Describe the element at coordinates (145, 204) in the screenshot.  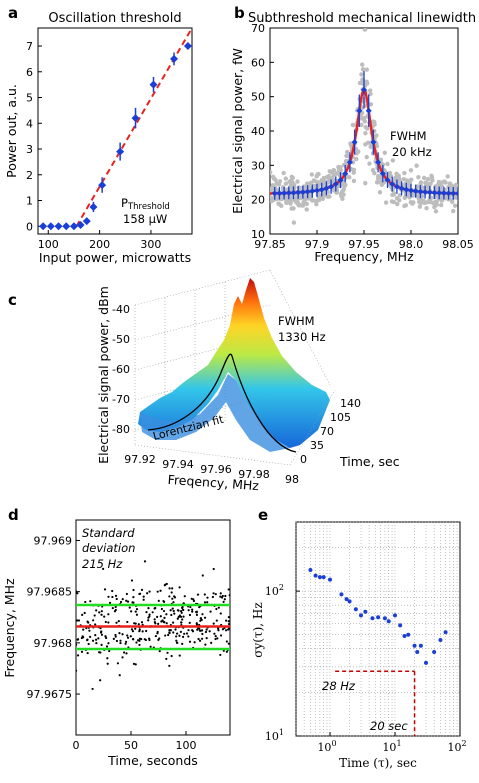
I see `panel-a-threshold-label: PThreshold` at that location.